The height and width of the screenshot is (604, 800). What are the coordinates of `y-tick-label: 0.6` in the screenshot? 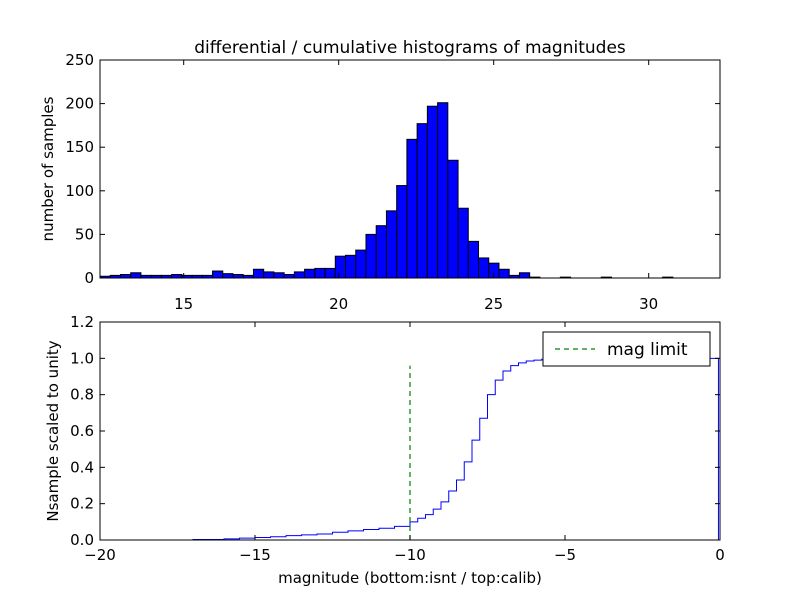 It's located at (82, 431).